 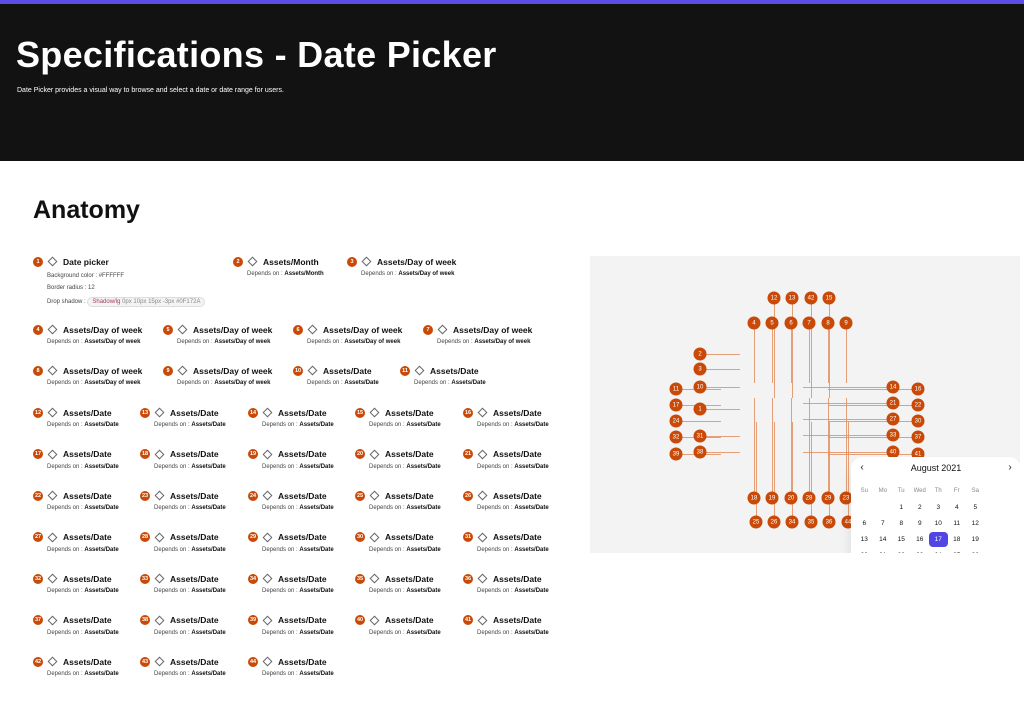 I want to click on date-cell: 11, so click(x=957, y=523).